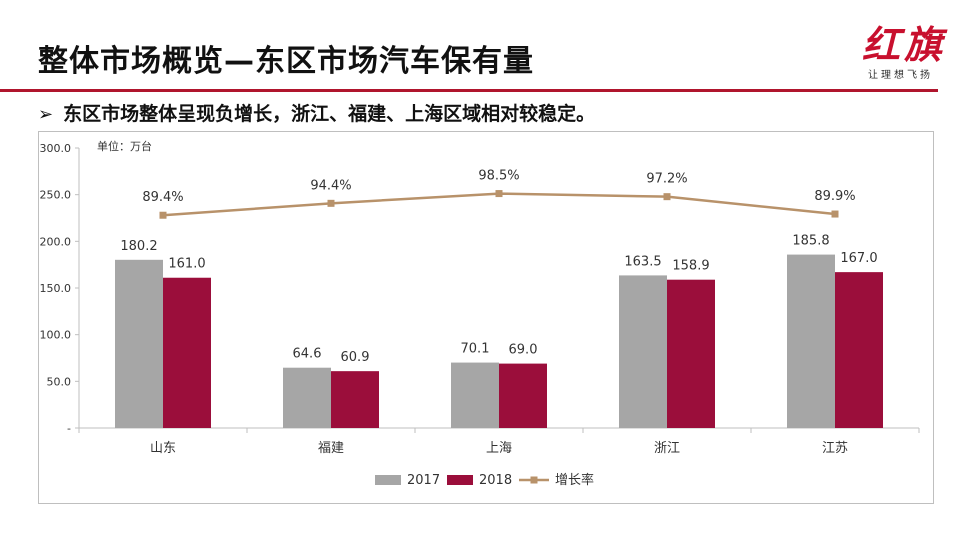 The height and width of the screenshot is (540, 960). What do you see at coordinates (355, 357) in the screenshot?
I see `bar-data-label: 60.9` at bounding box center [355, 357].